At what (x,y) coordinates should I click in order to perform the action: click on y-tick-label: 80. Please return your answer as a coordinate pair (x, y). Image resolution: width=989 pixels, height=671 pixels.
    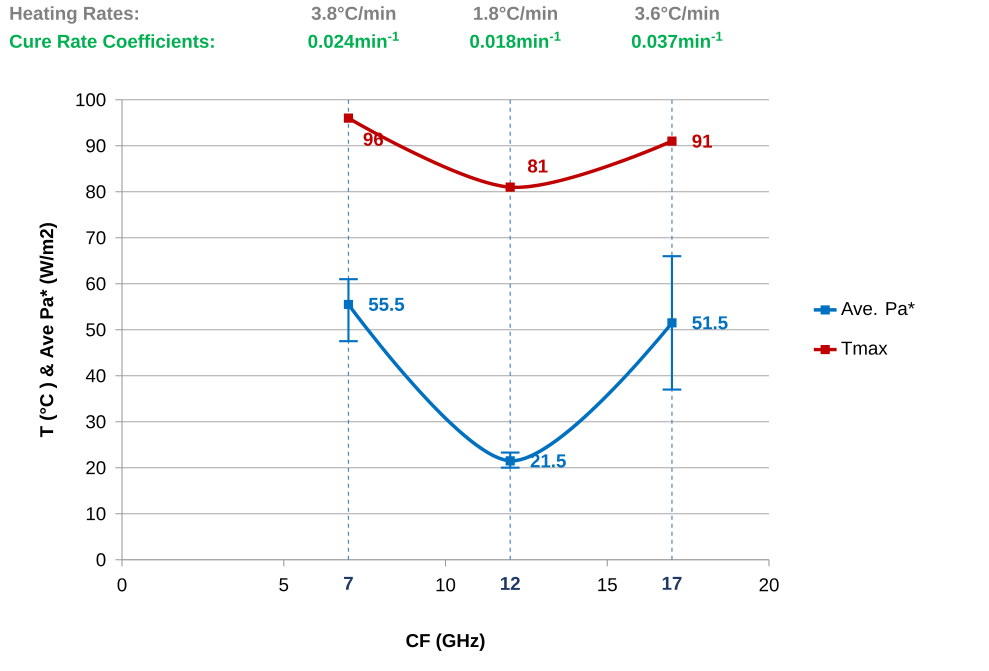
    Looking at the image, I should click on (96, 191).